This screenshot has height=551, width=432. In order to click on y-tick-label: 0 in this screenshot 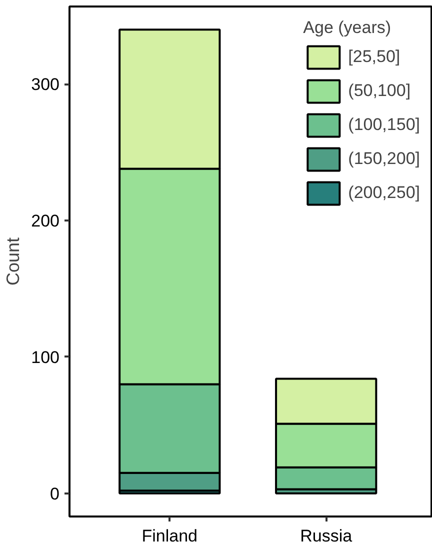, I will do `click(55, 494)`.